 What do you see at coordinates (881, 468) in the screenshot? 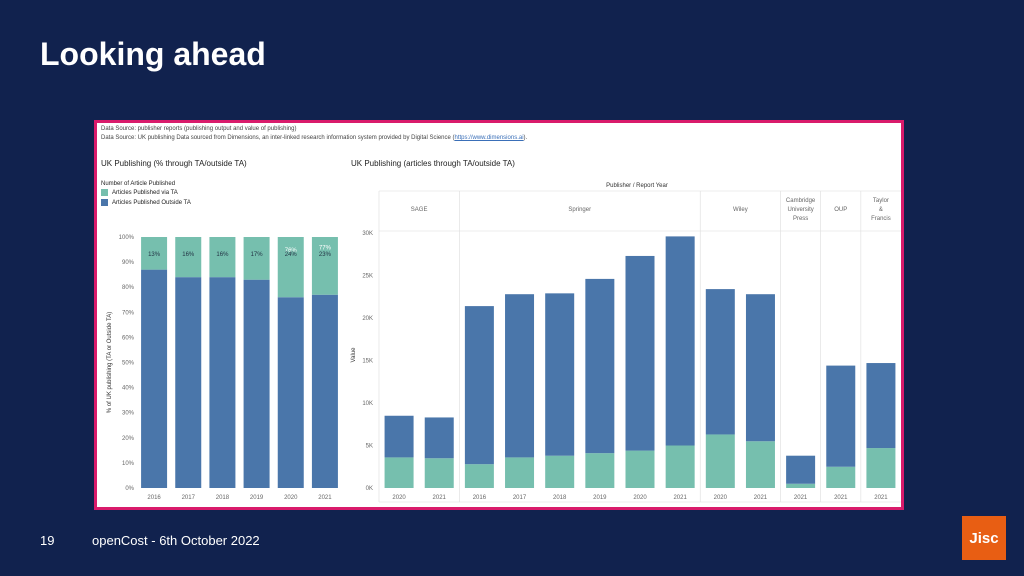
I see `bar-via-ta-Taylor & Francis-2021` at bounding box center [881, 468].